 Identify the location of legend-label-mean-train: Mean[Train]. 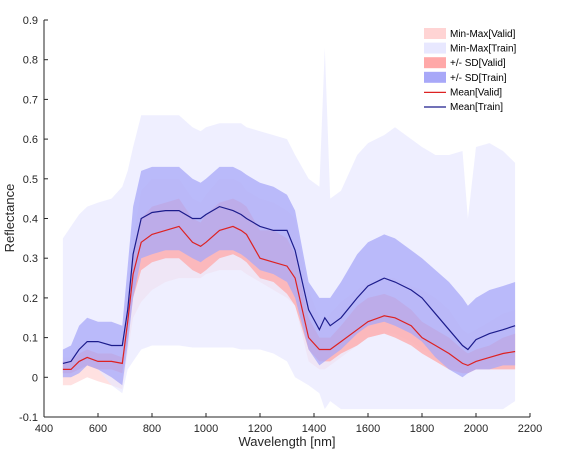
(476, 107).